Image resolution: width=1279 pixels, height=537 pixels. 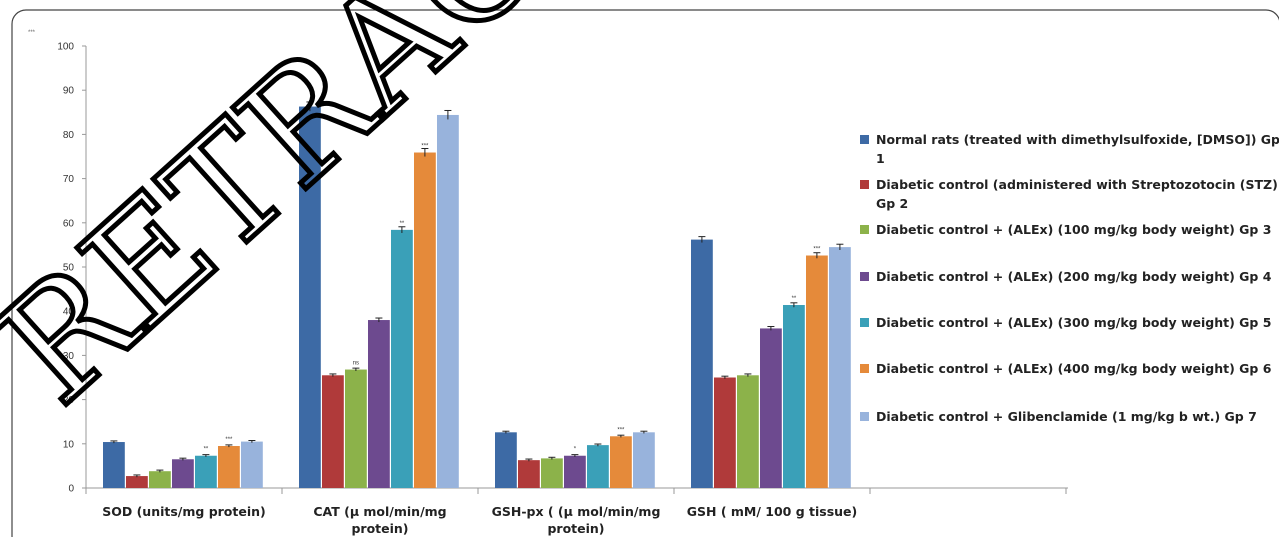 What do you see at coordinates (69, 444) in the screenshot?
I see `y-tick-label: 10` at bounding box center [69, 444].